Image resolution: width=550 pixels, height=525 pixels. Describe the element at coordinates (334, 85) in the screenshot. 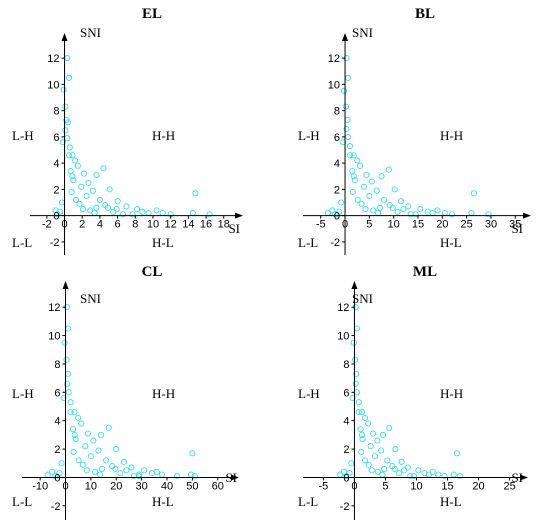

I see `y-tick-label: 10` at that location.